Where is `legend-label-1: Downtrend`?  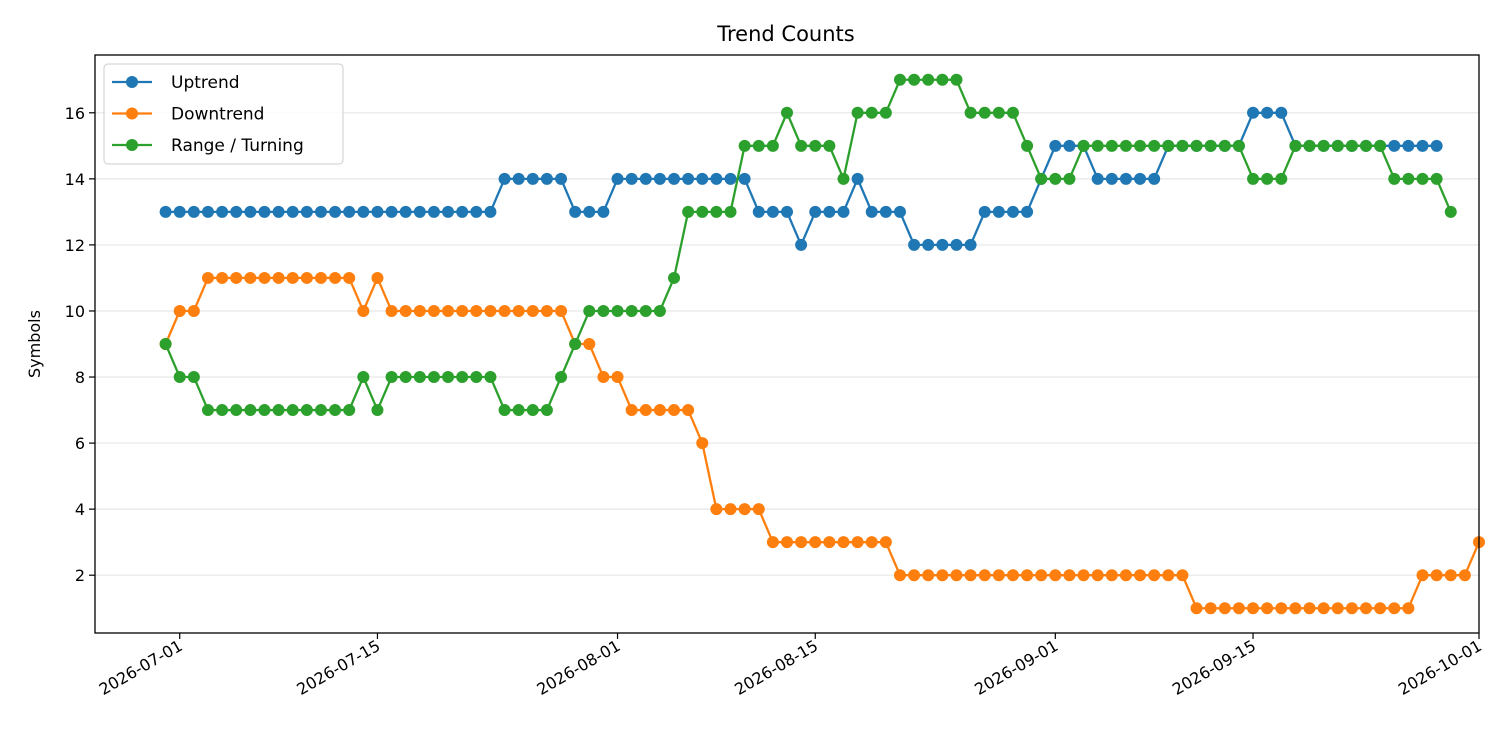 legend-label-1: Downtrend is located at coordinates (217, 115).